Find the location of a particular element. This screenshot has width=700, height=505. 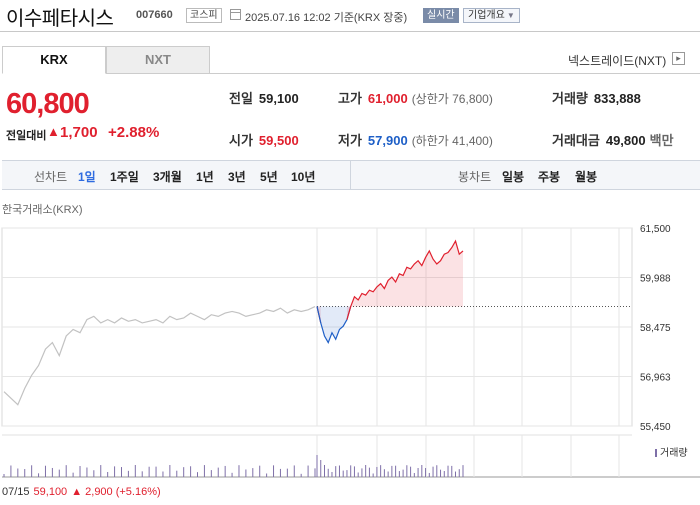

nextrade-link: 넥스트레이드(NXT) is located at coordinates (617, 61).